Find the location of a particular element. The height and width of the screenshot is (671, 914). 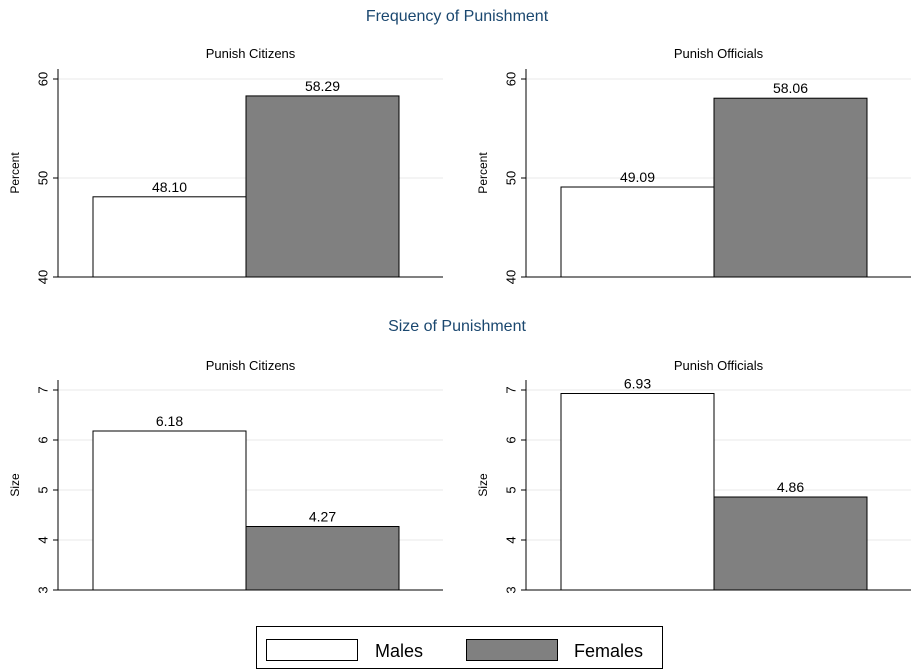

data-label: 6.18 is located at coordinates (169, 421).